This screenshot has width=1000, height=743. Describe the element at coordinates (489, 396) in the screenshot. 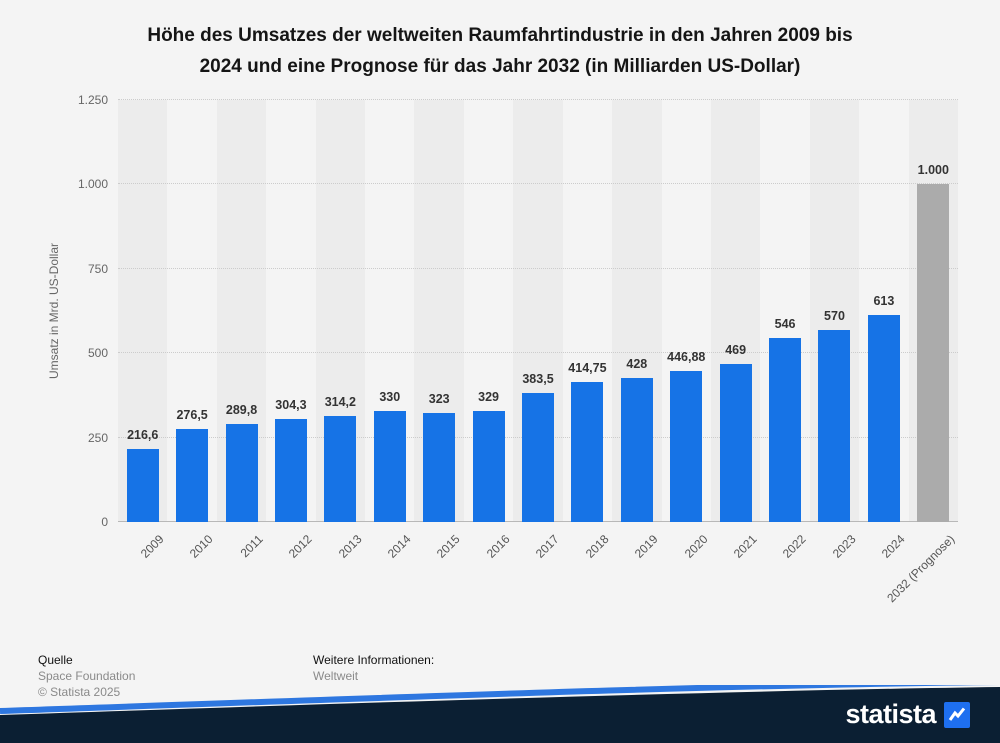

I see `bar-value-2016: 329` at that location.